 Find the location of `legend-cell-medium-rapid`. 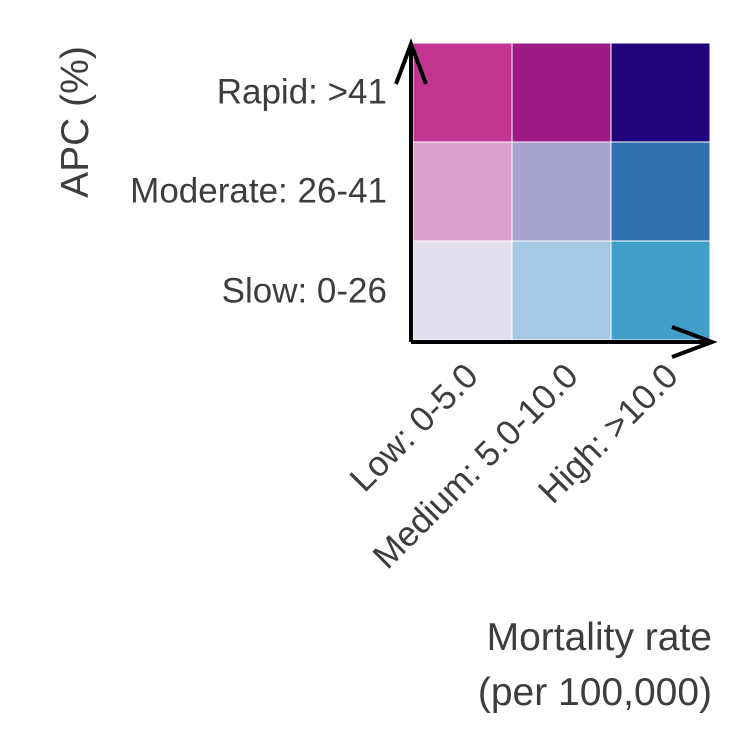

legend-cell-medium-rapid is located at coordinates (561, 92).